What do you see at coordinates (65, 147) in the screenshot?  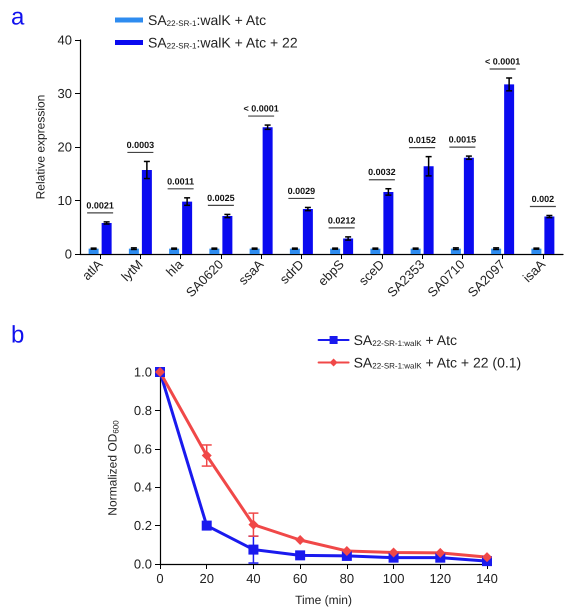 I see `y-tick-label: 20` at bounding box center [65, 147].